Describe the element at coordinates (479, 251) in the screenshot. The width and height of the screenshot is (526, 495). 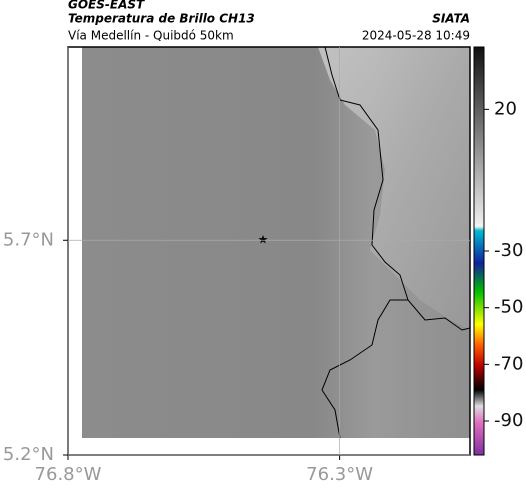
I see `colorbar` at that location.